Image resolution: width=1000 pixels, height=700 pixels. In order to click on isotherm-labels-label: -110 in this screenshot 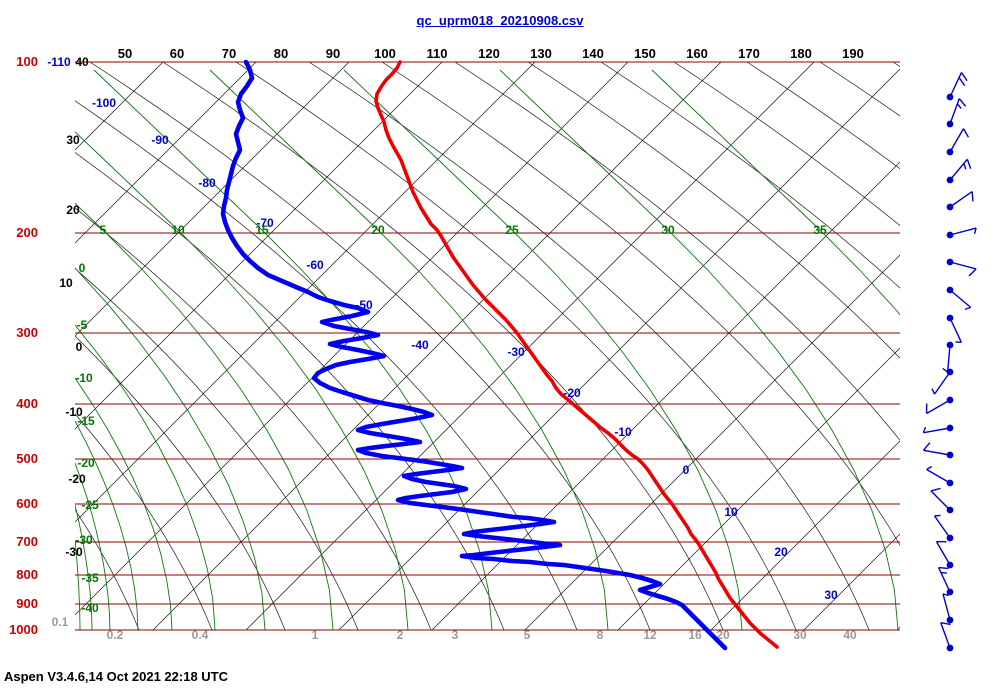, I will do `click(59, 62)`.